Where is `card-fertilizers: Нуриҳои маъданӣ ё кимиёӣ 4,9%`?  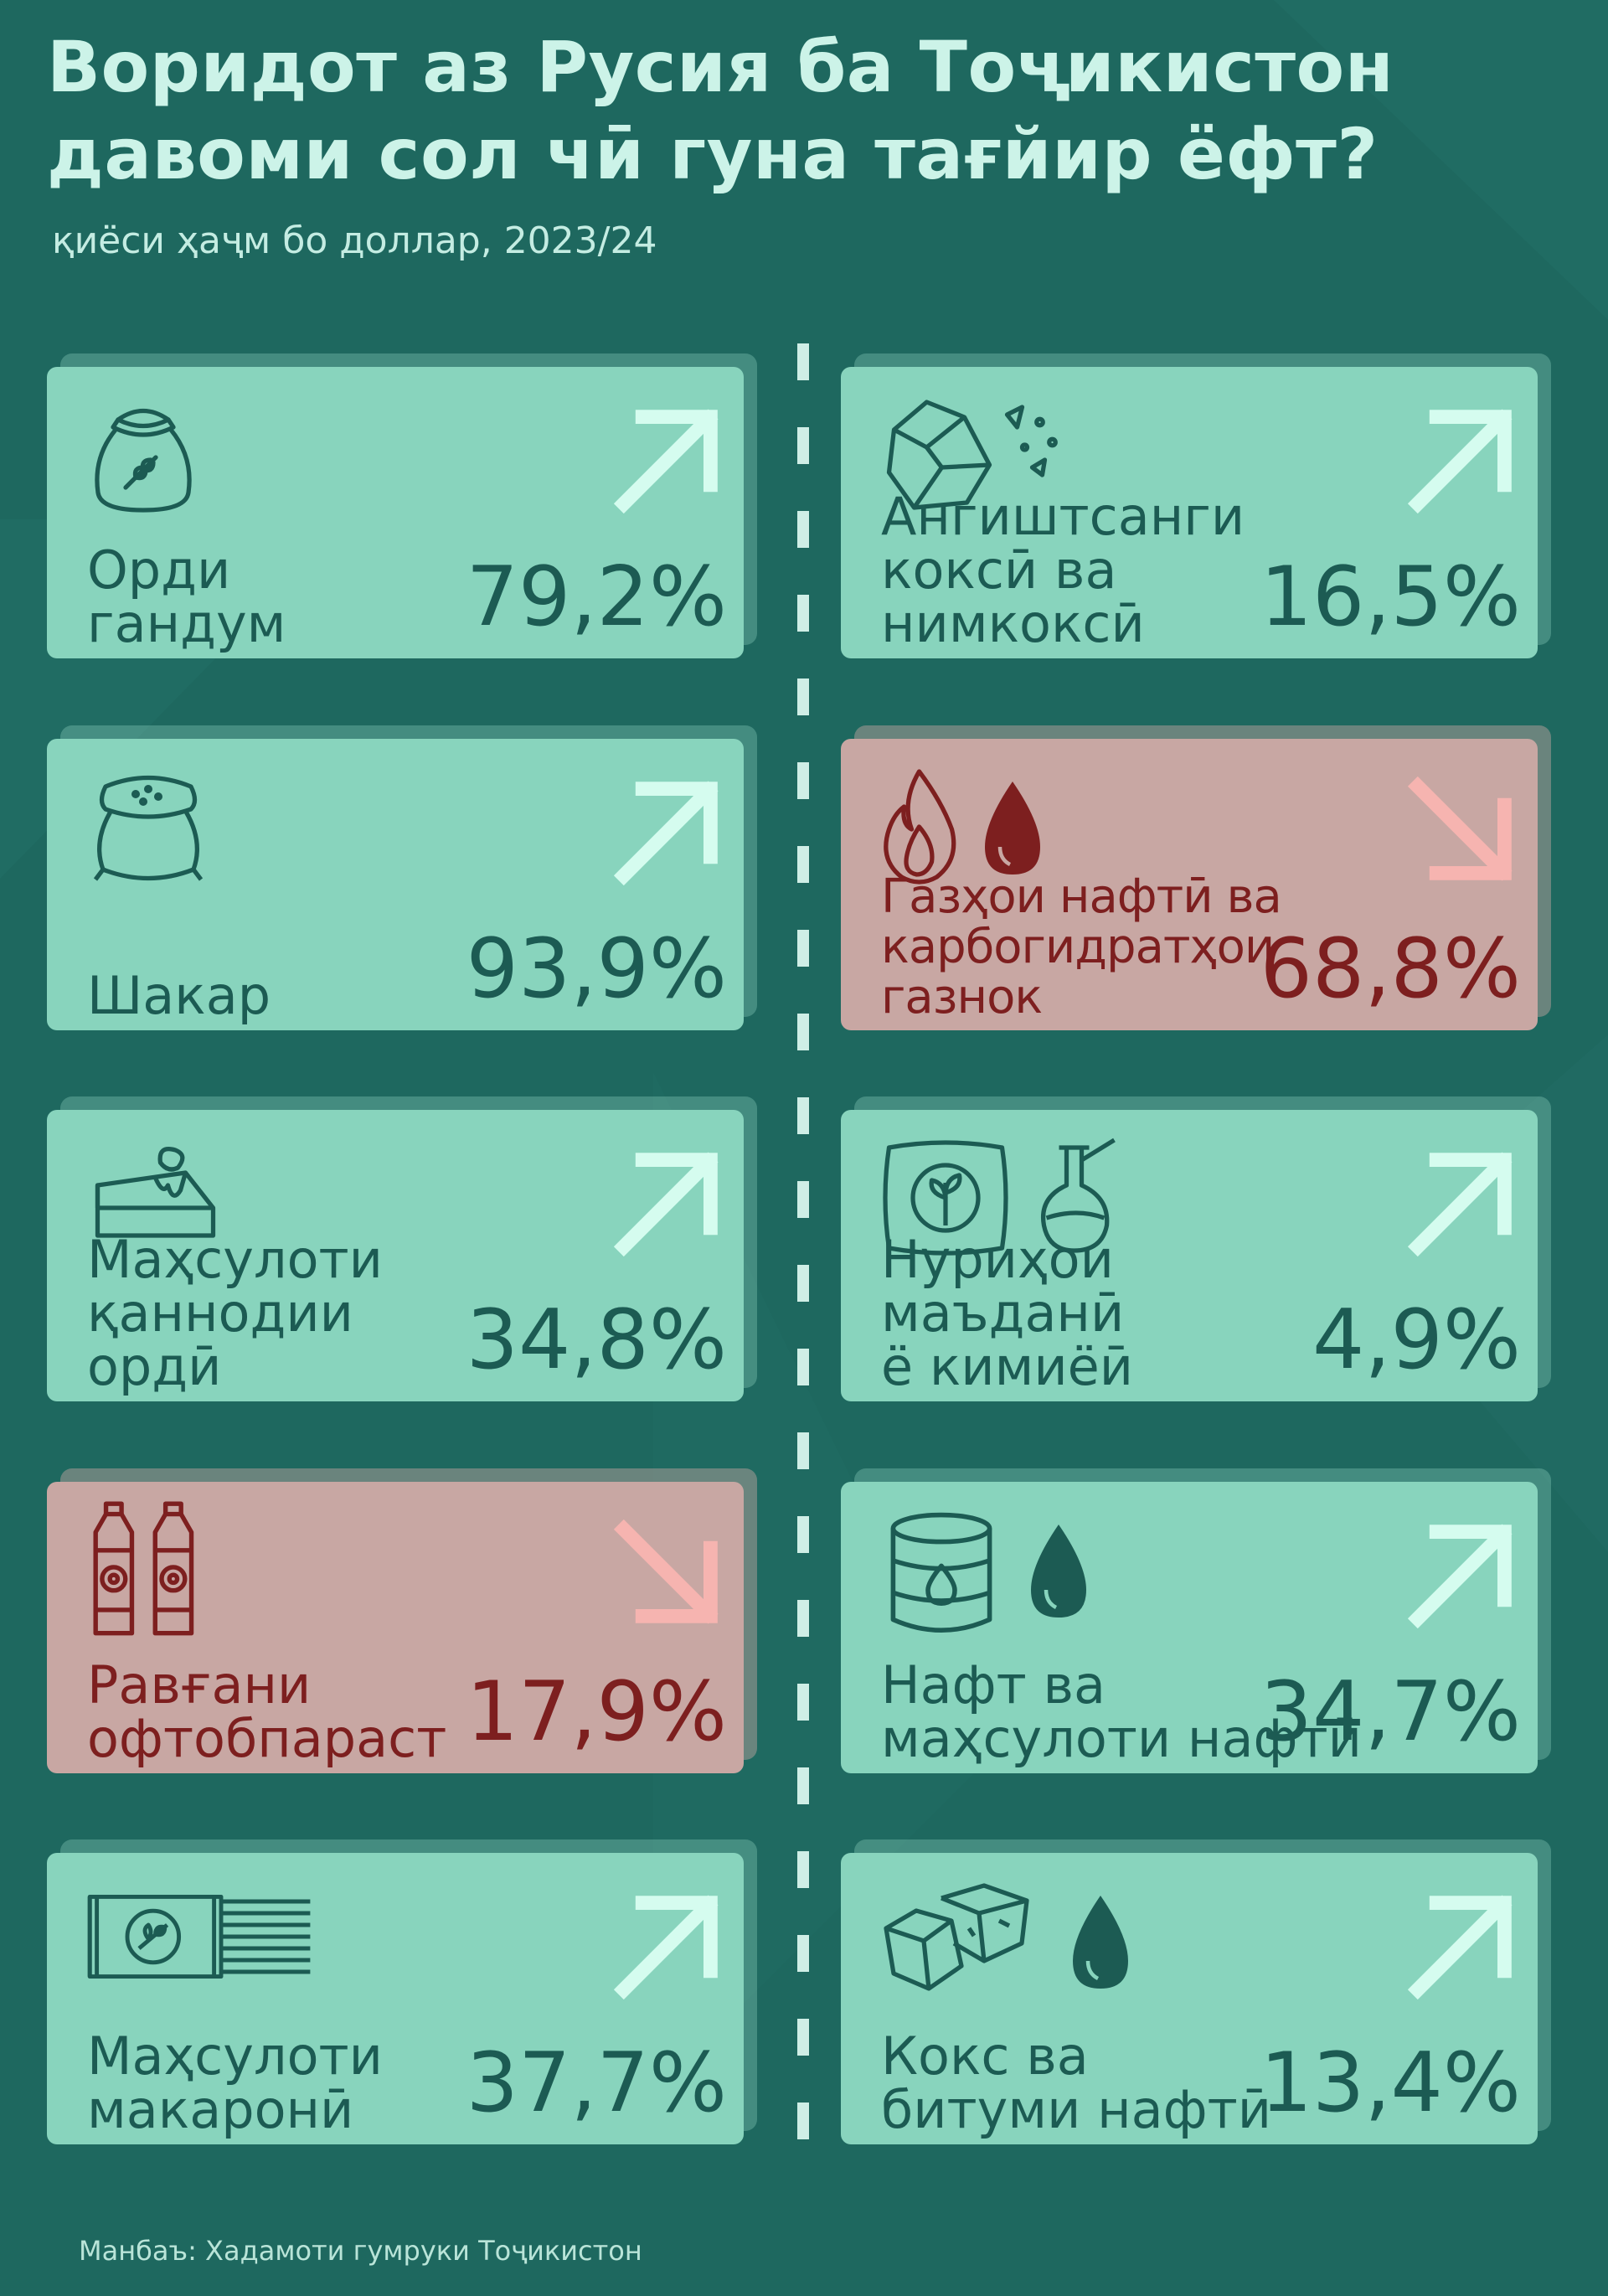 card-fertilizers: Нуриҳои маъданӣ ё кимиёӣ 4,9% is located at coordinates (1197, 1256).